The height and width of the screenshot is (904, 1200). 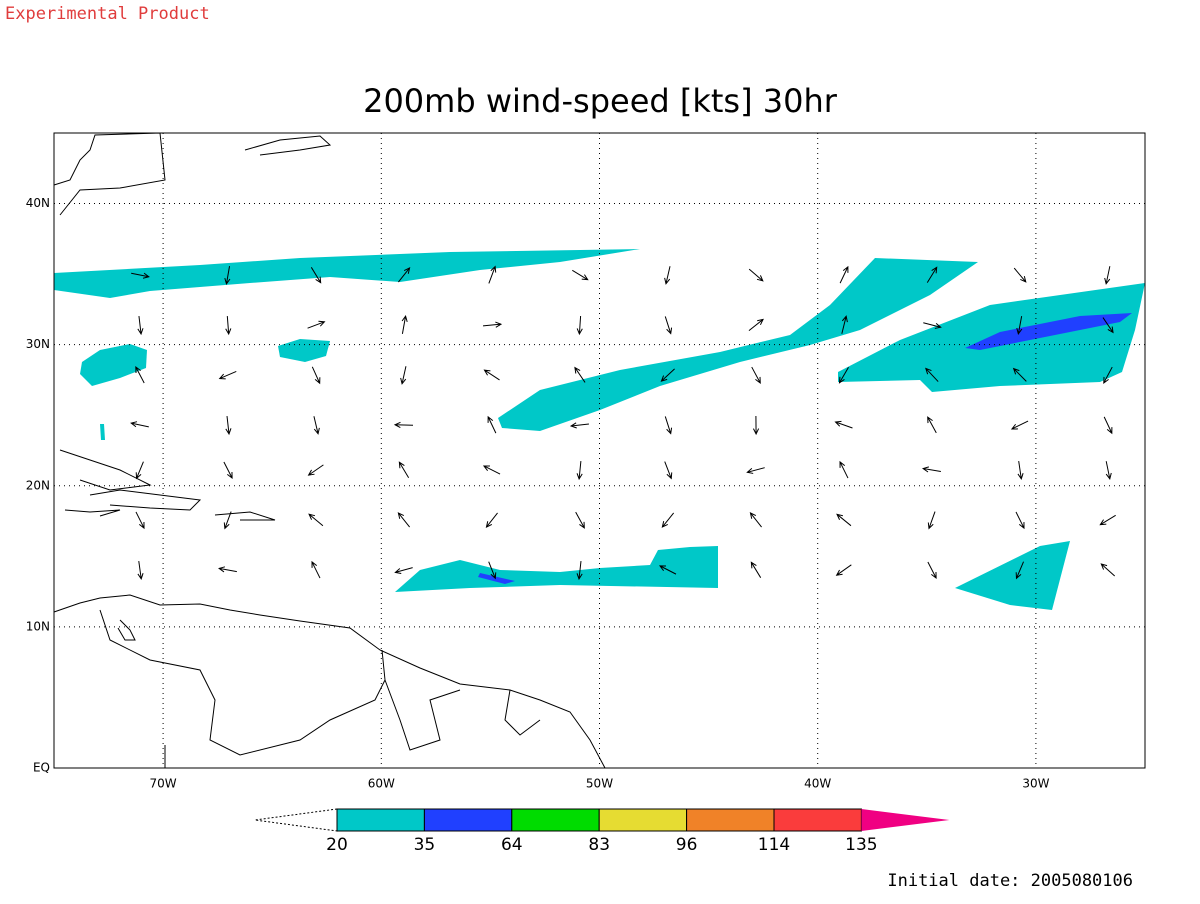 What do you see at coordinates (861, 845) in the screenshot?
I see `colorbar-label: 135` at bounding box center [861, 845].